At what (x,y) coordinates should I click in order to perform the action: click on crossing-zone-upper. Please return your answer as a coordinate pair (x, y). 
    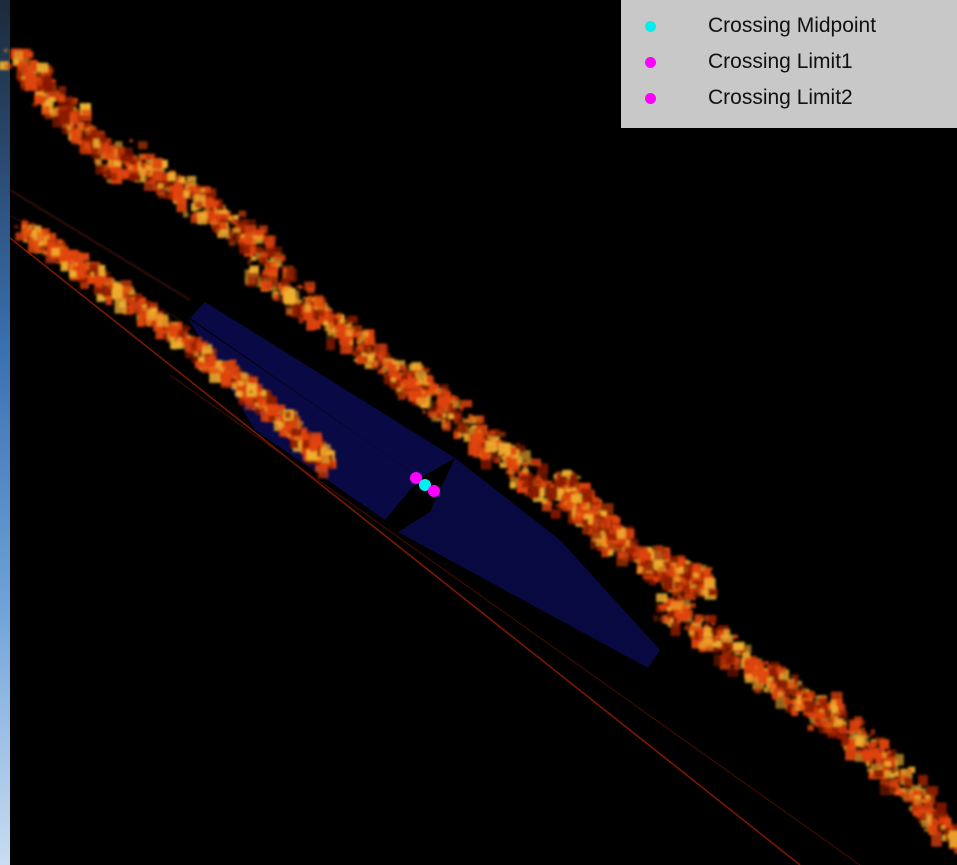
    Looking at the image, I should click on (322, 390).